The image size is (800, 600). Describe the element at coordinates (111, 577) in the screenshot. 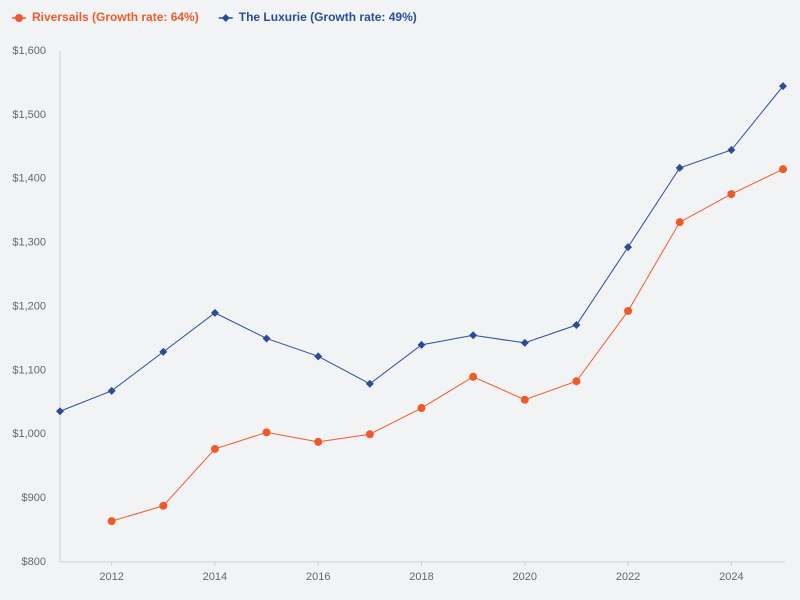

I see `x-tick-label: 2012` at that location.